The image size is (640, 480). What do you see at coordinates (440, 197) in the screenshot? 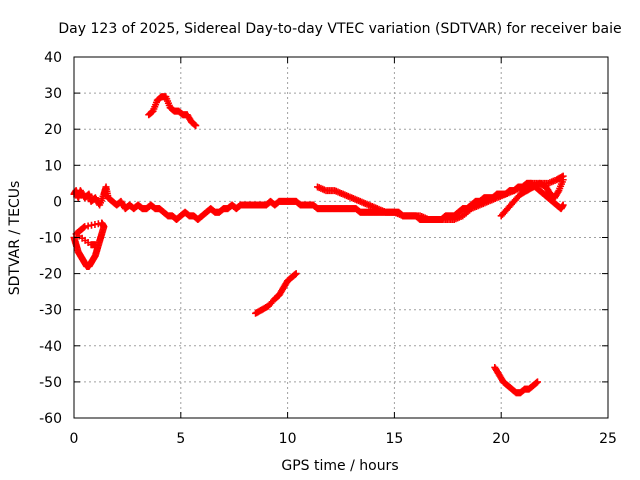
I see `series-upper-mid` at bounding box center [440, 197].